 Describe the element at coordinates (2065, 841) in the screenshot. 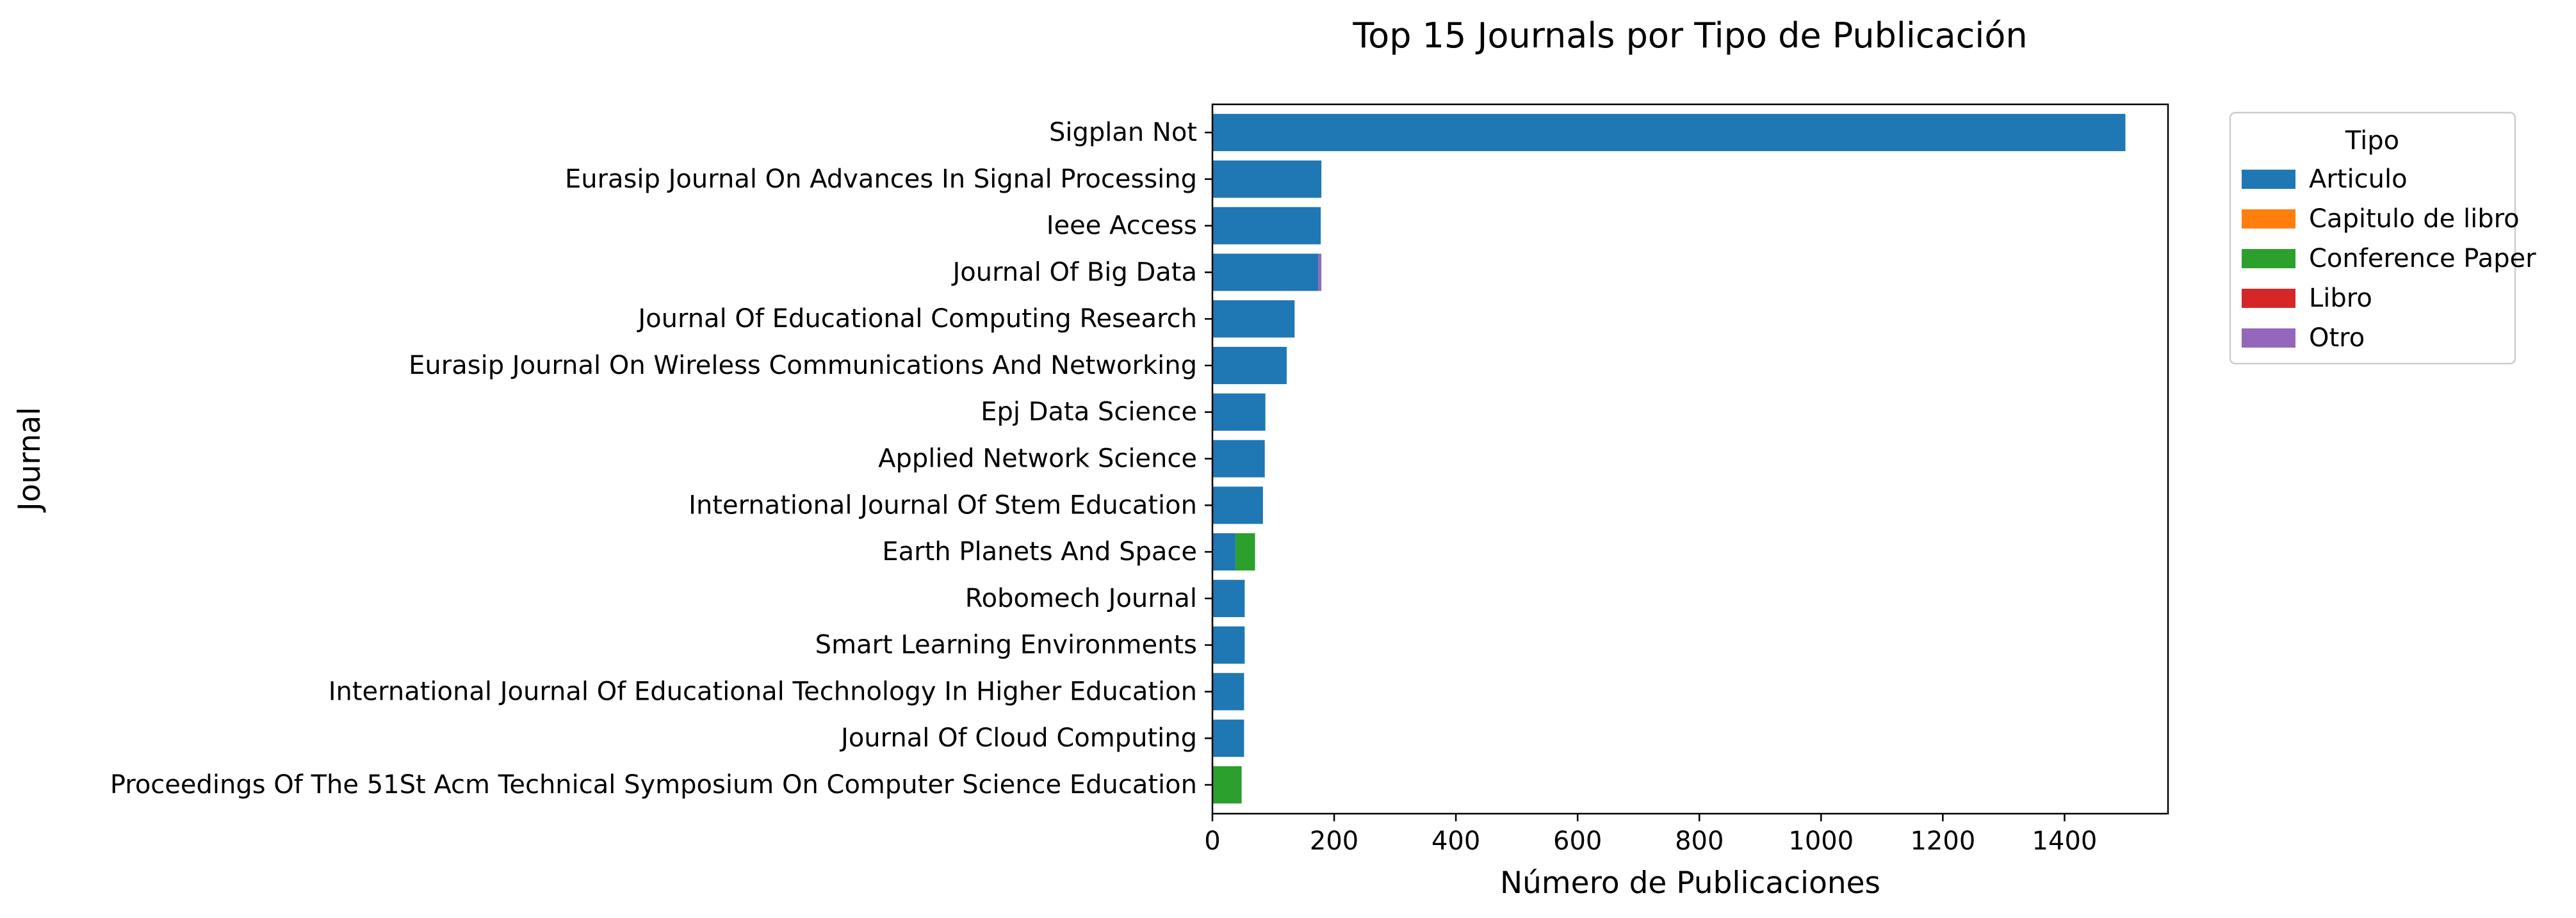

I see `x-tick-label: 1400` at that location.